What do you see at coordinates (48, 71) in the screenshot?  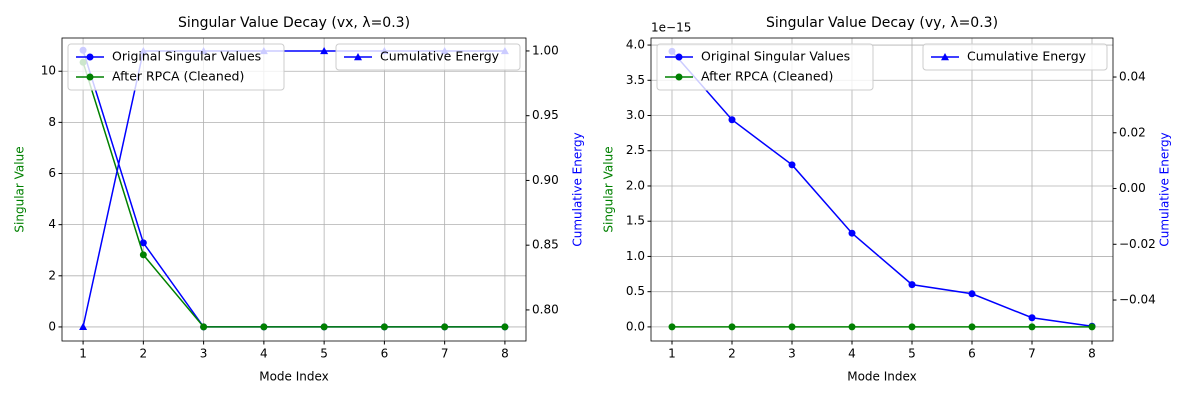 I see `y-tick-label: 10` at bounding box center [48, 71].